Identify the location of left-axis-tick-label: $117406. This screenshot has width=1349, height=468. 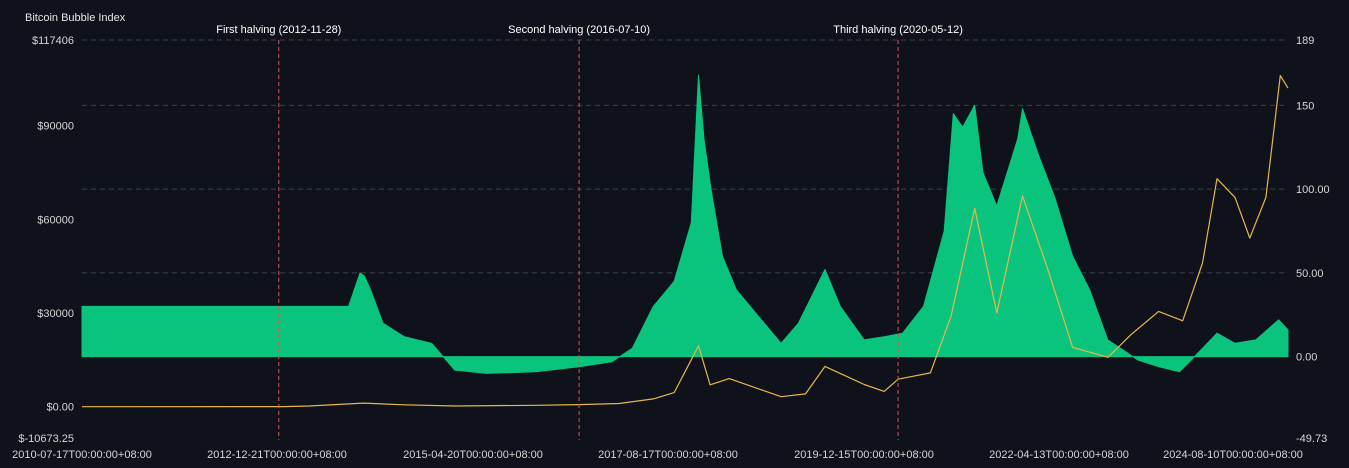
(53, 41).